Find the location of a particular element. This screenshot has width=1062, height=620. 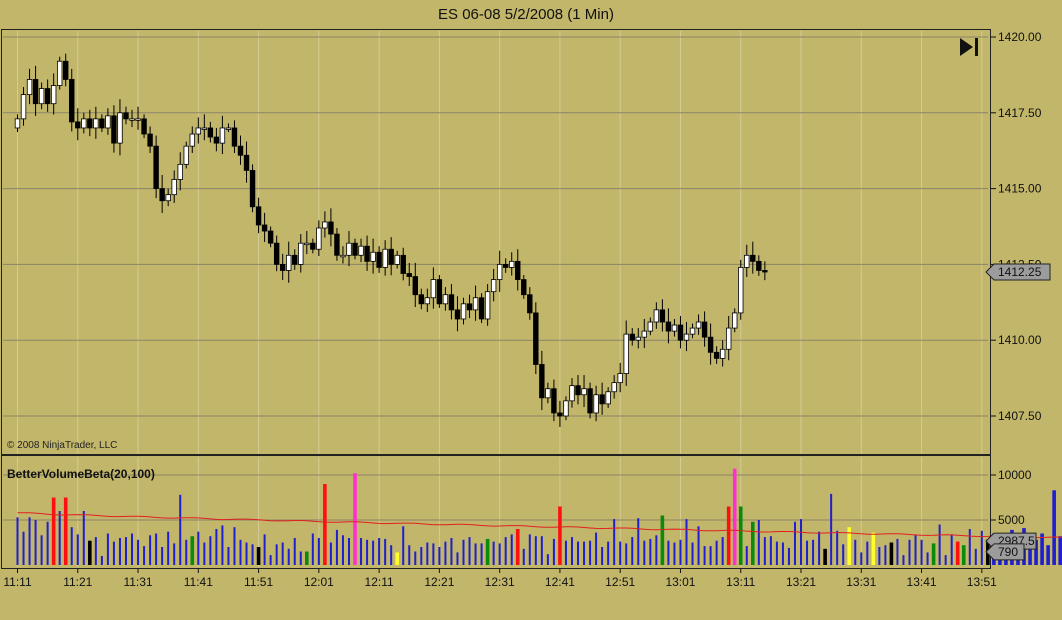

time-tick-label: 13:11 is located at coordinates (740, 582).